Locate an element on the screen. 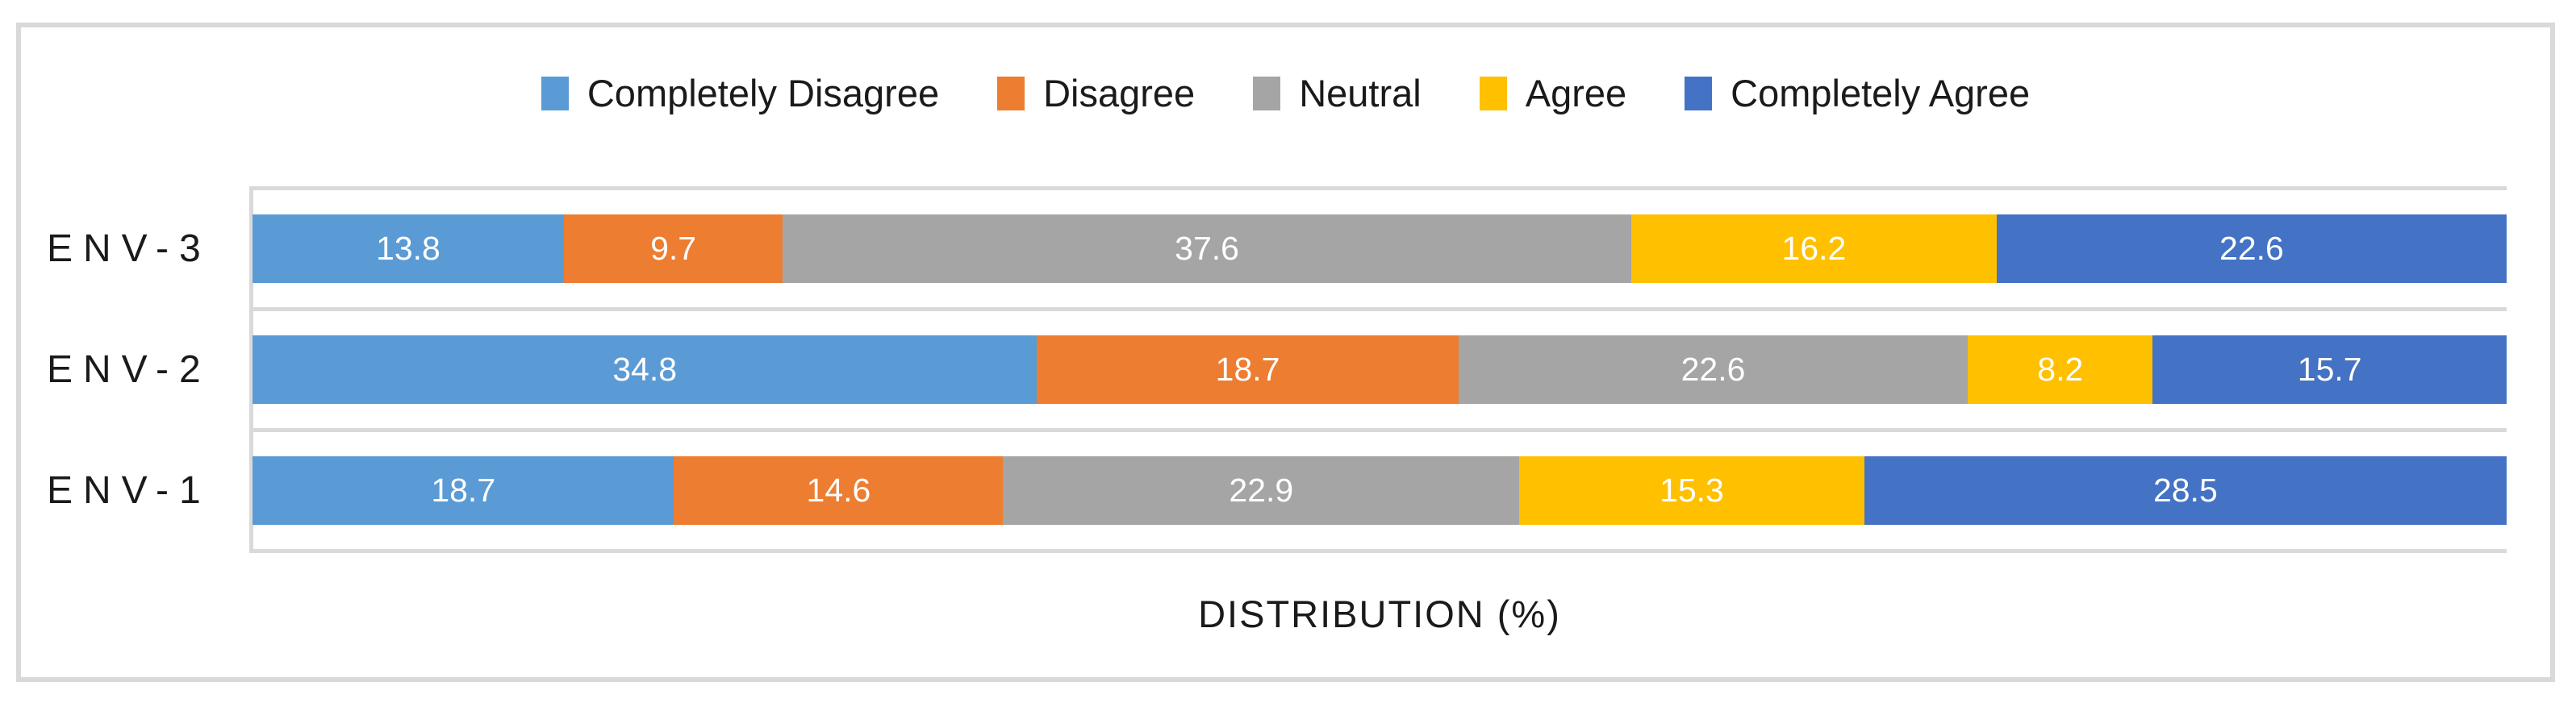 This screenshot has width=2576, height=703. bar-segment-disagree: 18.7 is located at coordinates (1248, 369).